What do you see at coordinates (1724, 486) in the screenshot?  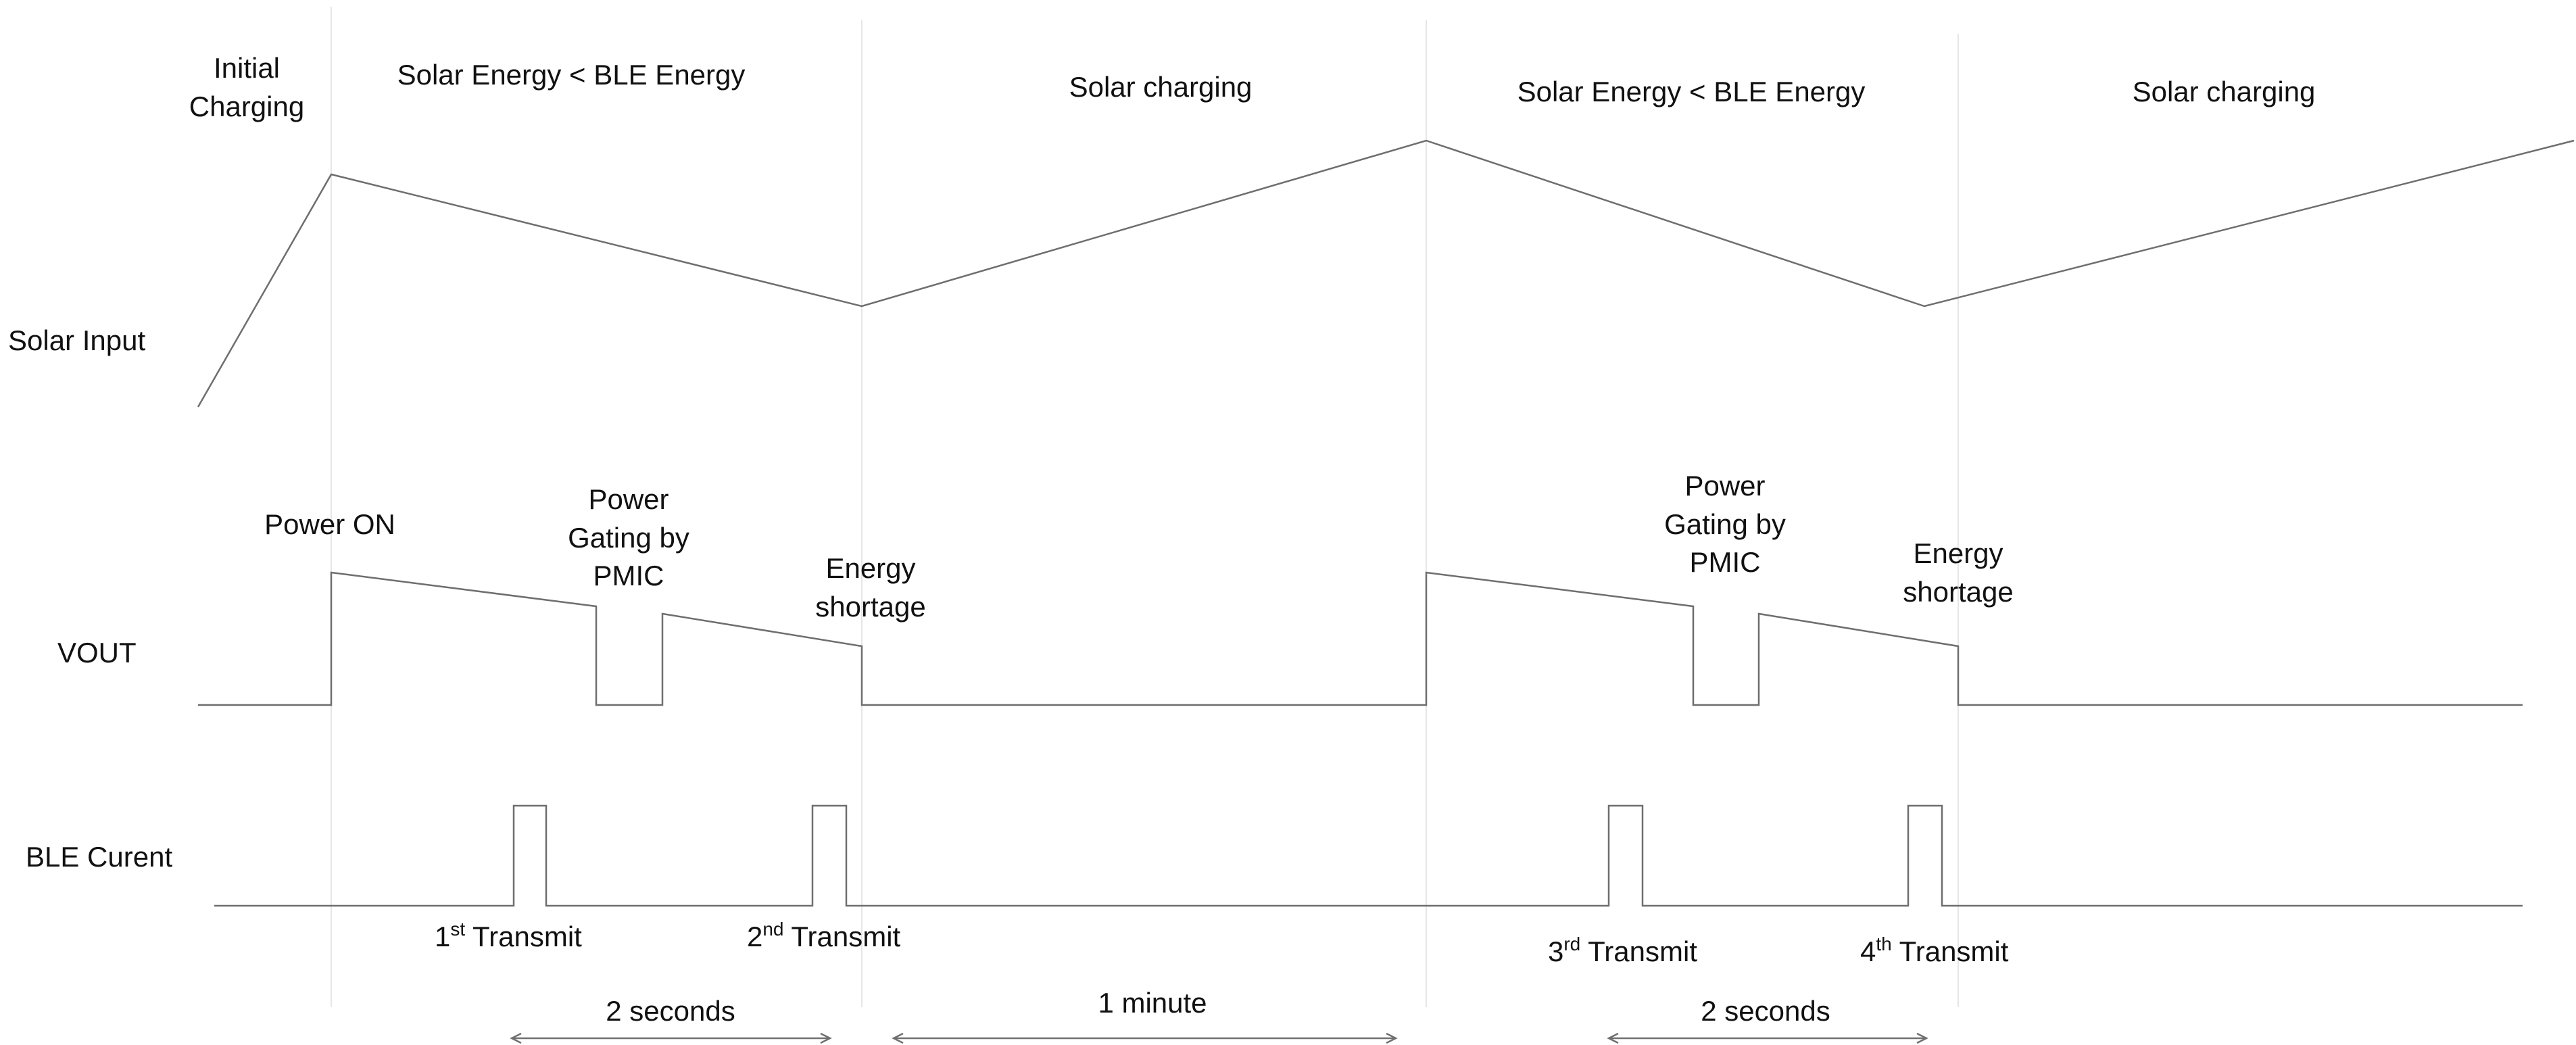 I see `event-gating-2-line1: Power` at bounding box center [1724, 486].